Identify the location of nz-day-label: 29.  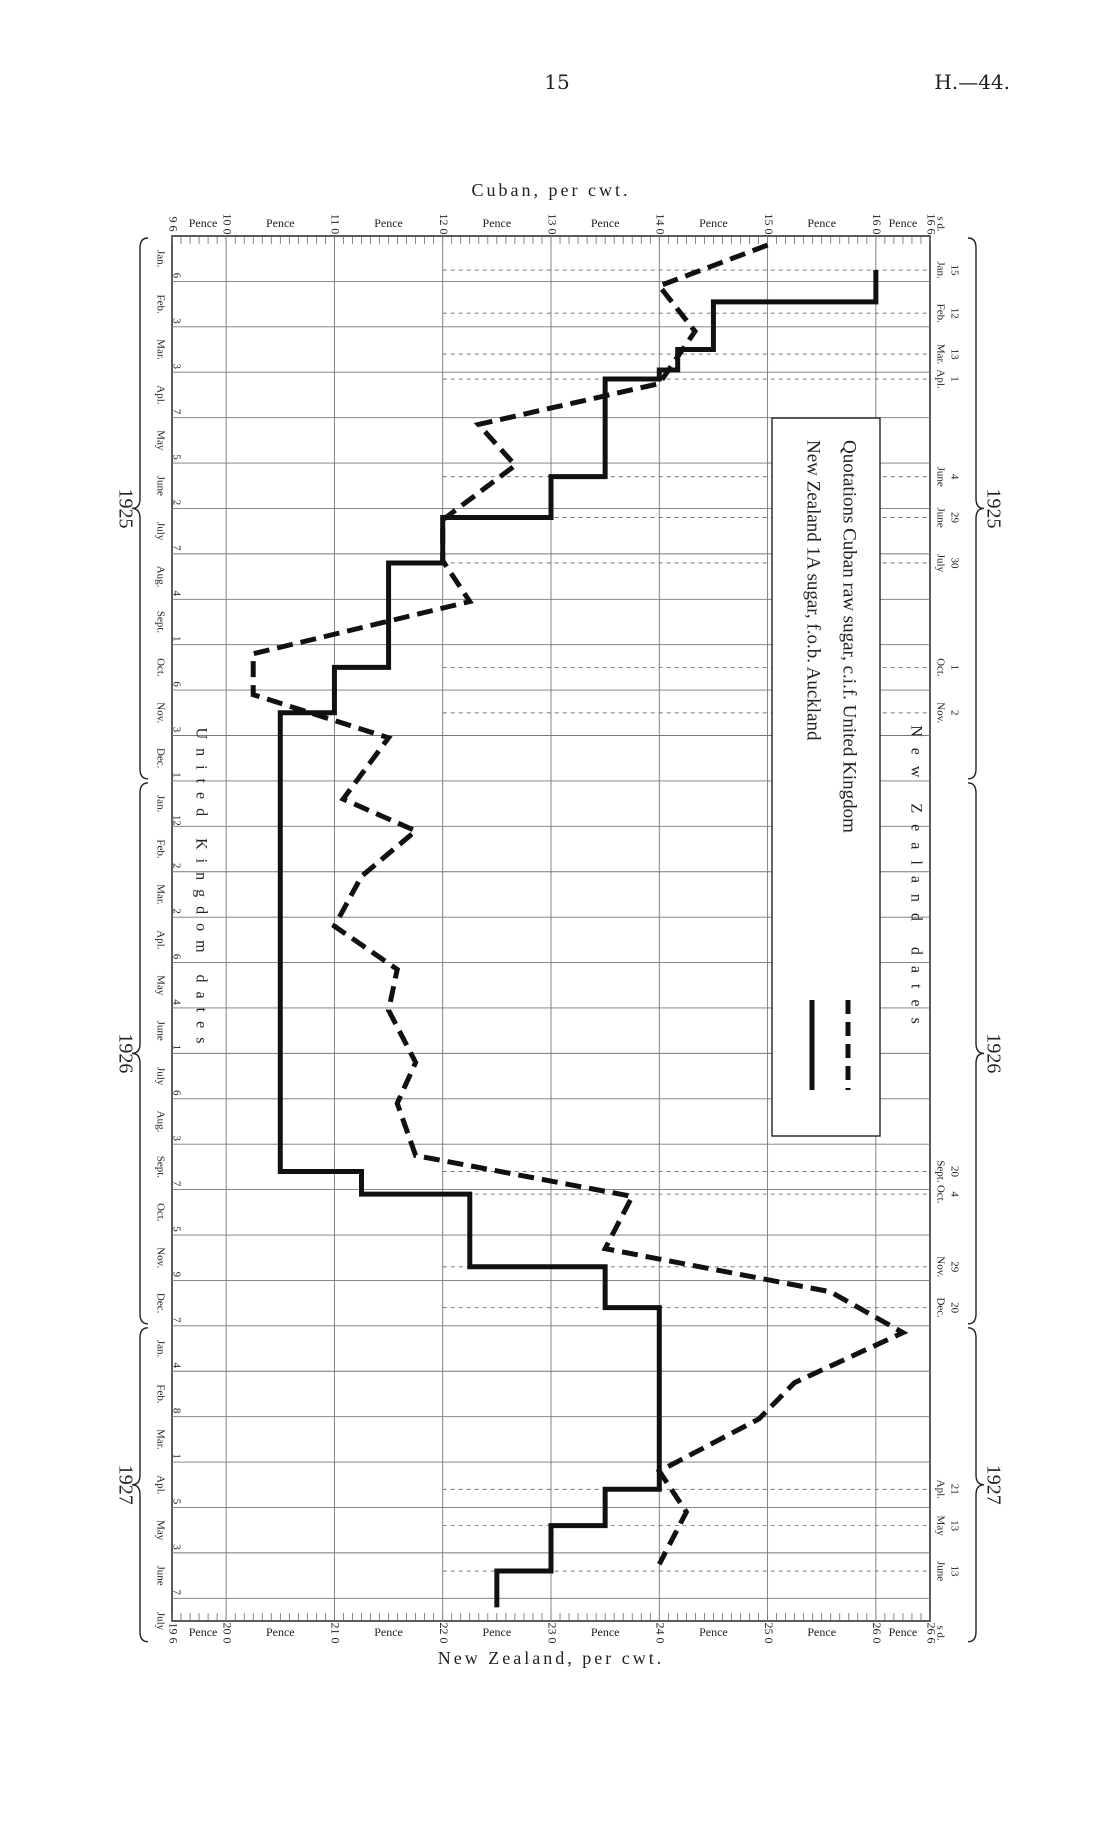
(954, 518).